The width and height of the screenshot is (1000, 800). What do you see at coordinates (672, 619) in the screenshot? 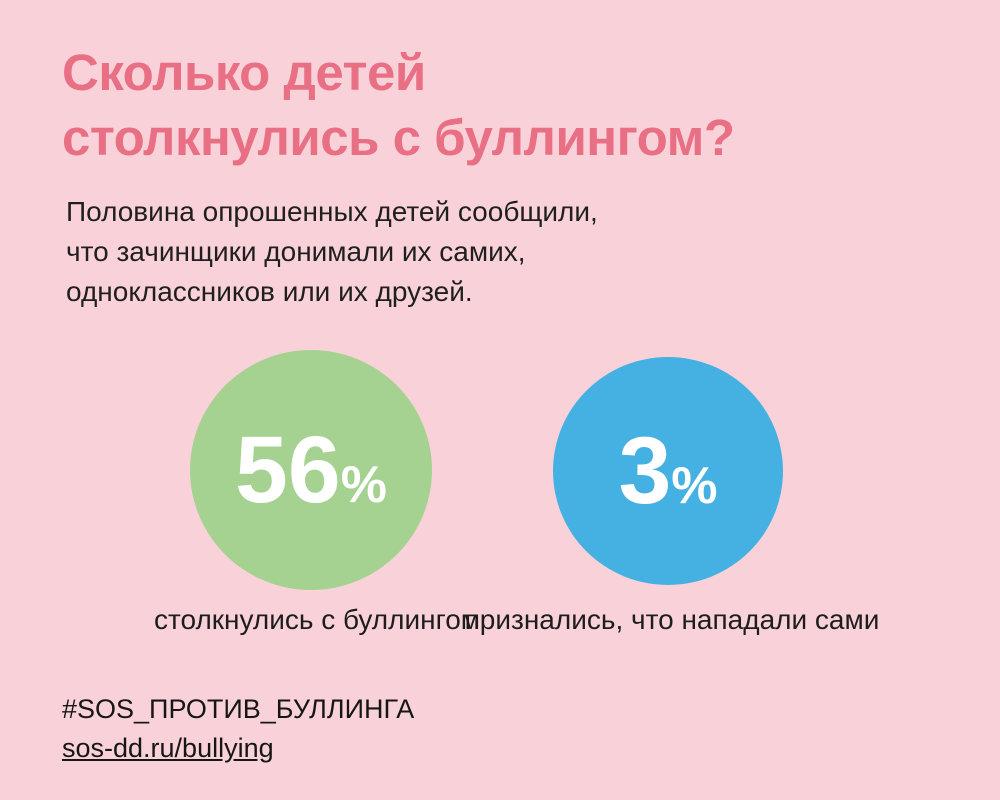
I see `stat-label-aggressors: признались, что нападали сами` at bounding box center [672, 619].